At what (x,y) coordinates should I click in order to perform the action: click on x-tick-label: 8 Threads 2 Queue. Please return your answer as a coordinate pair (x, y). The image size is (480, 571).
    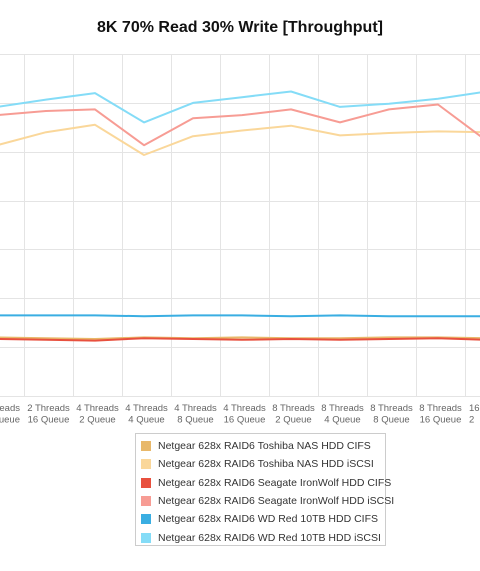
    Looking at the image, I should click on (293, 414).